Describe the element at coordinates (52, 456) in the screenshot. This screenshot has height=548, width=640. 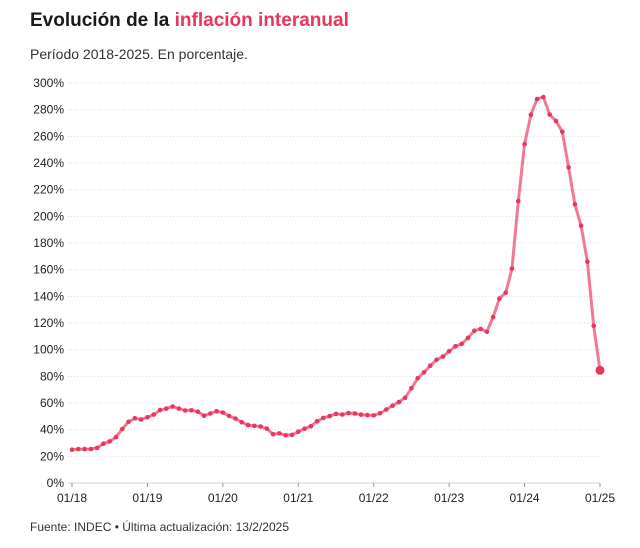
I see `y-tick-label: 20%` at that location.